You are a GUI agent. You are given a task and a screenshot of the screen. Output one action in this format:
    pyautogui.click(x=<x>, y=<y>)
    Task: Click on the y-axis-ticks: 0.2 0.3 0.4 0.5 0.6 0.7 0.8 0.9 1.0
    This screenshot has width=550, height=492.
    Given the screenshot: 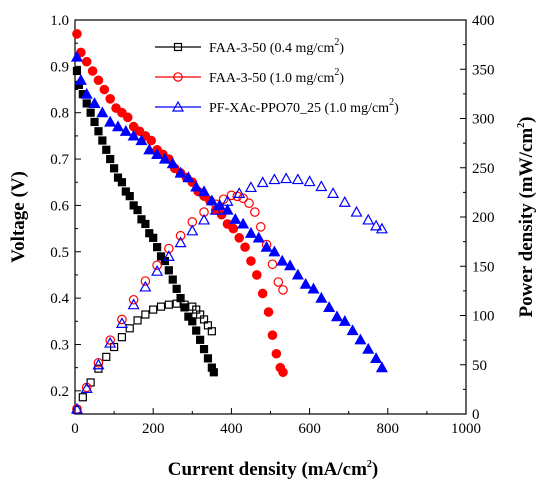 What is the action you would take?
    pyautogui.click(x=65, y=206)
    